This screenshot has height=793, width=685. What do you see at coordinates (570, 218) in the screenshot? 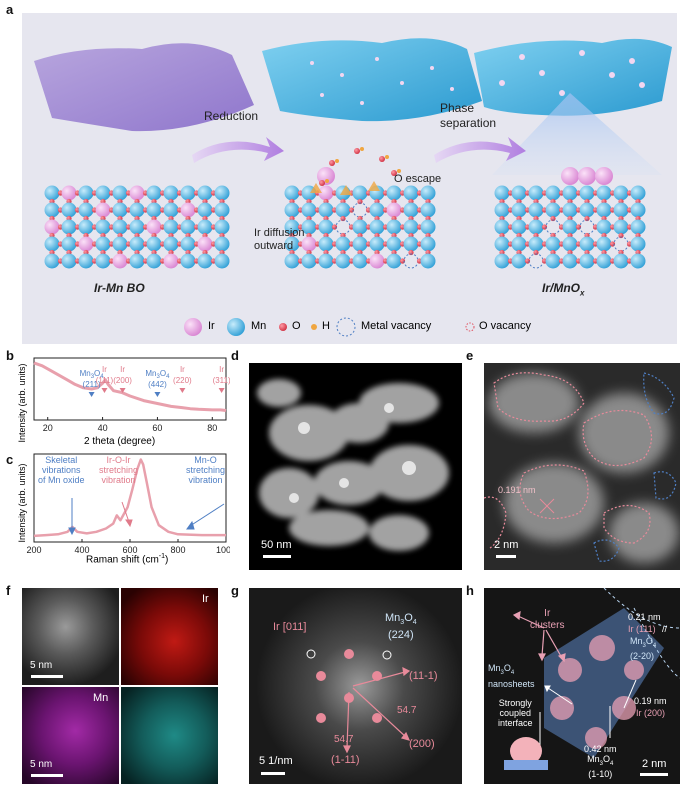
I see `lattice-ir-mnox` at bounding box center [570, 218].